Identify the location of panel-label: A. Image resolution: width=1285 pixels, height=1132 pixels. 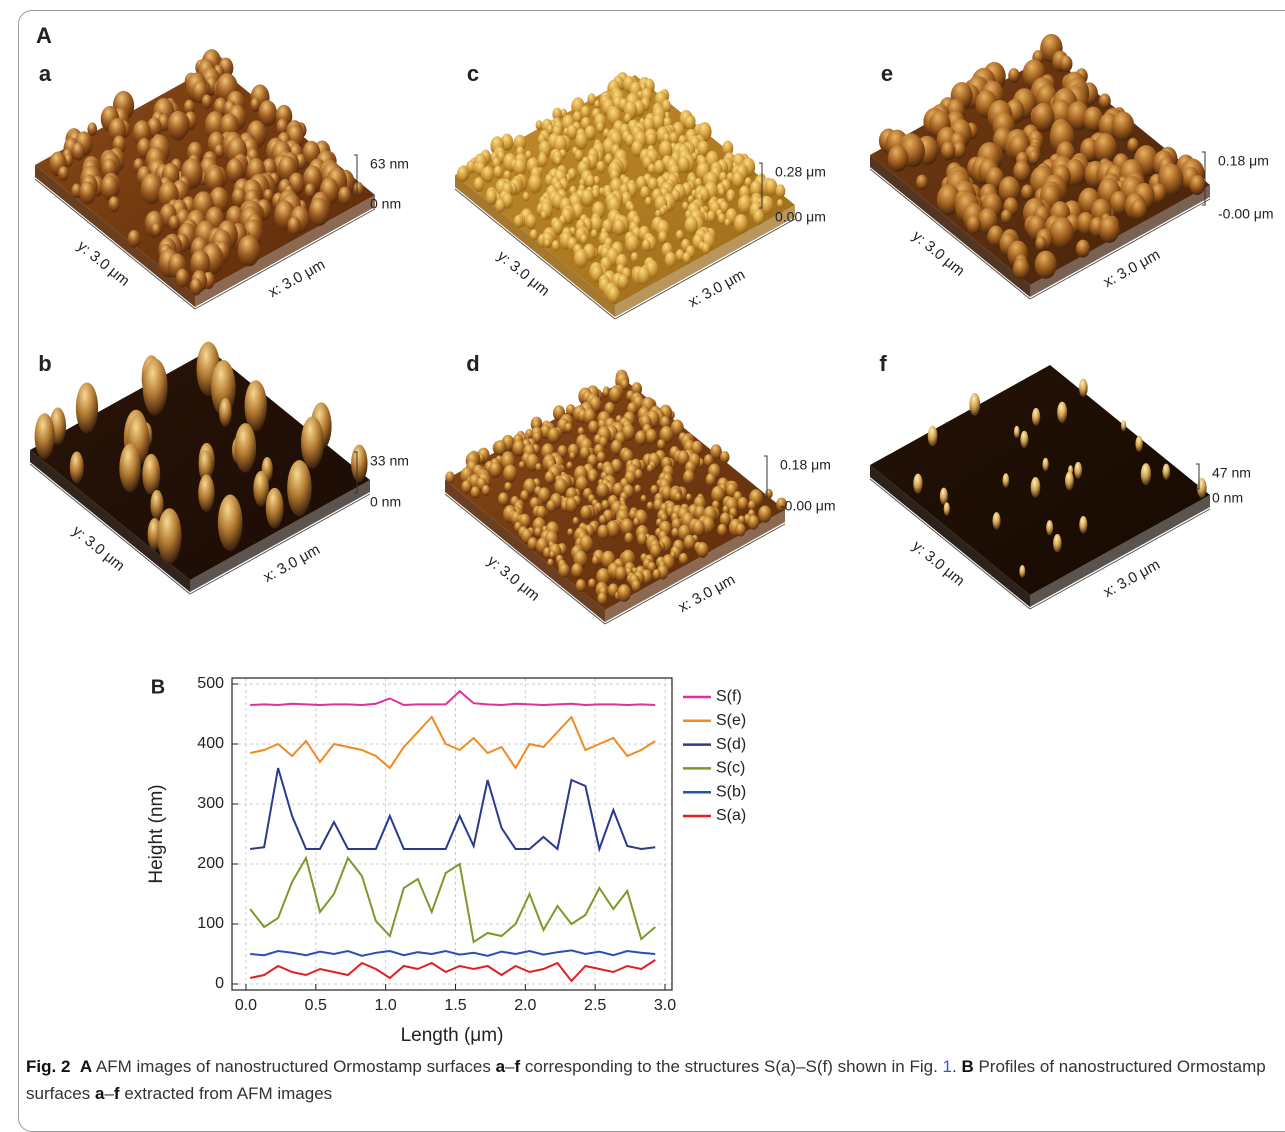
(44, 35).